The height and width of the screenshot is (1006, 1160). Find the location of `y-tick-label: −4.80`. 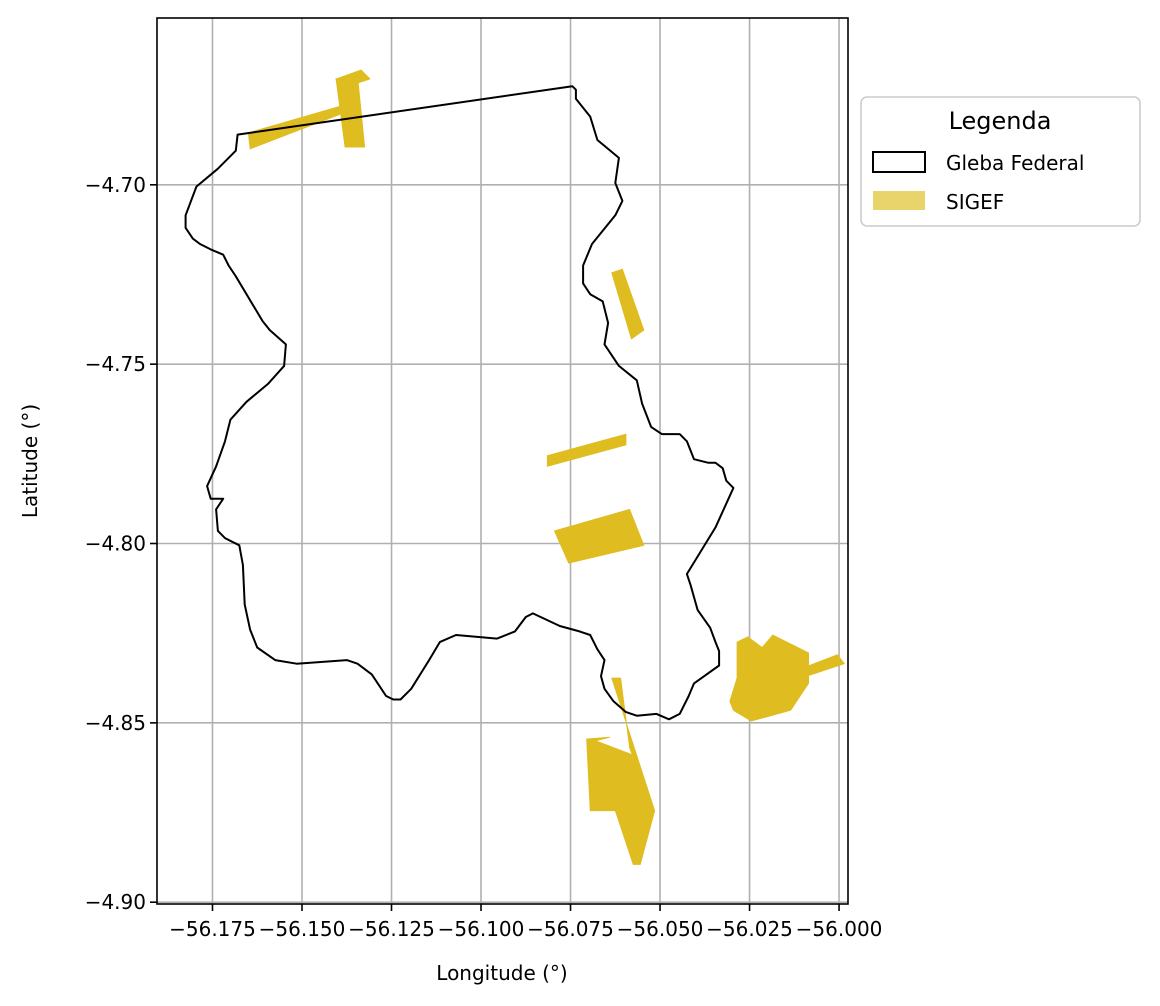

y-tick-label: −4.80 is located at coordinates (115, 544).